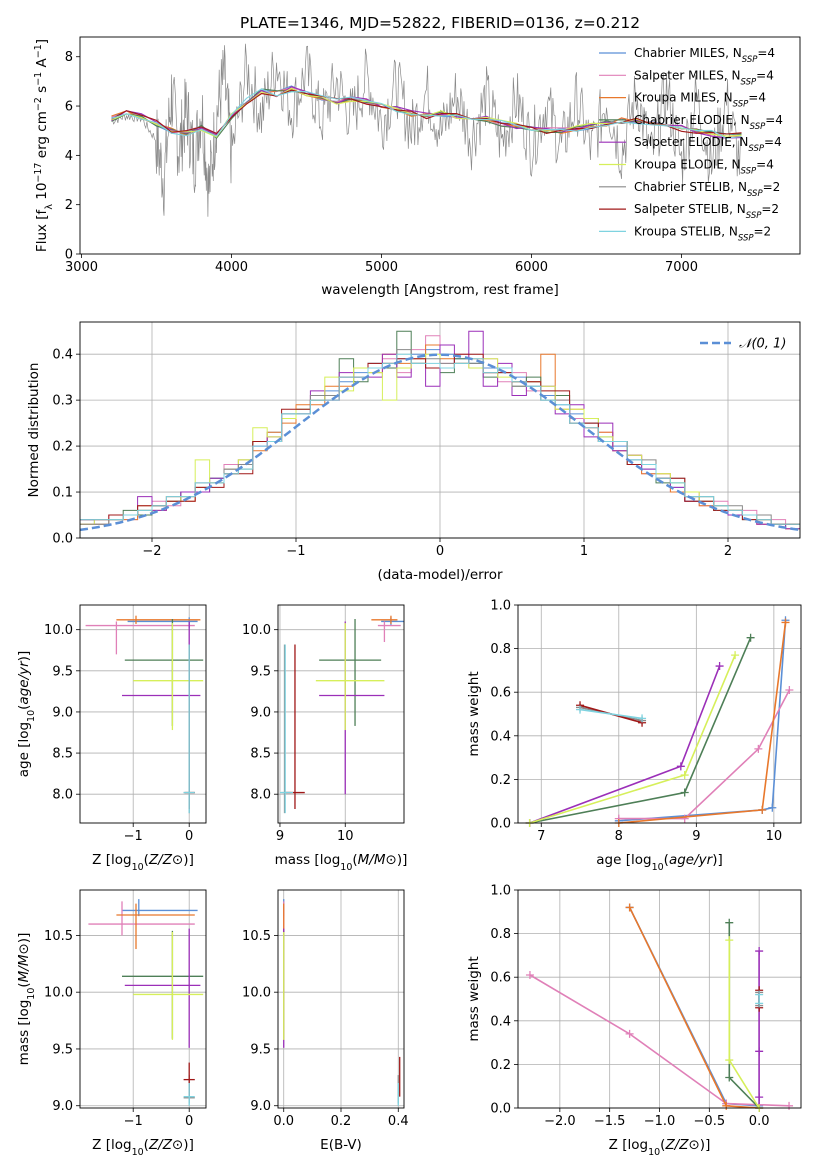  Describe the element at coordinates (26, 714) in the screenshot. I see `y-axis-label: age [log10(age/yr)]` at that location.